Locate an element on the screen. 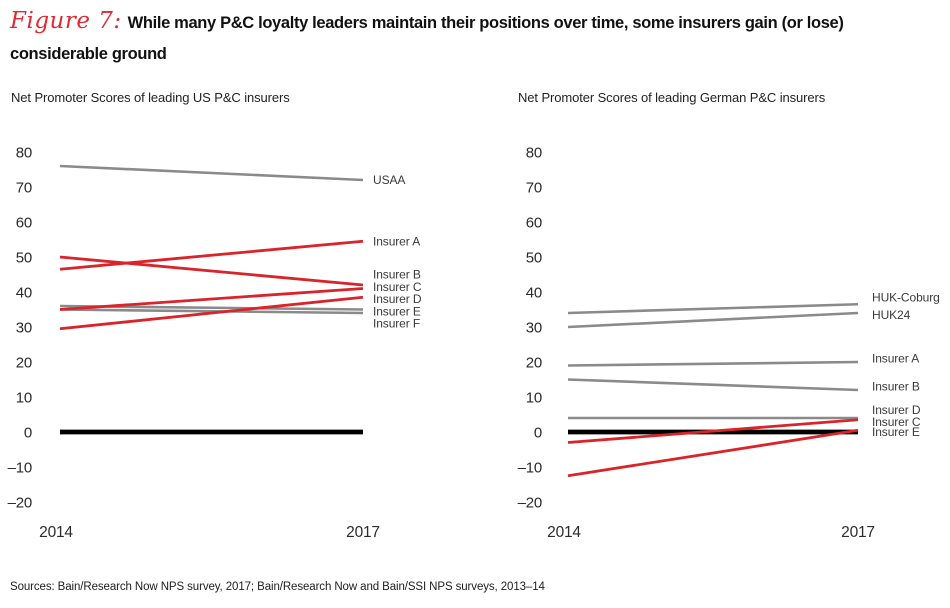  series-label-huk24: HUK24 is located at coordinates (891, 315).